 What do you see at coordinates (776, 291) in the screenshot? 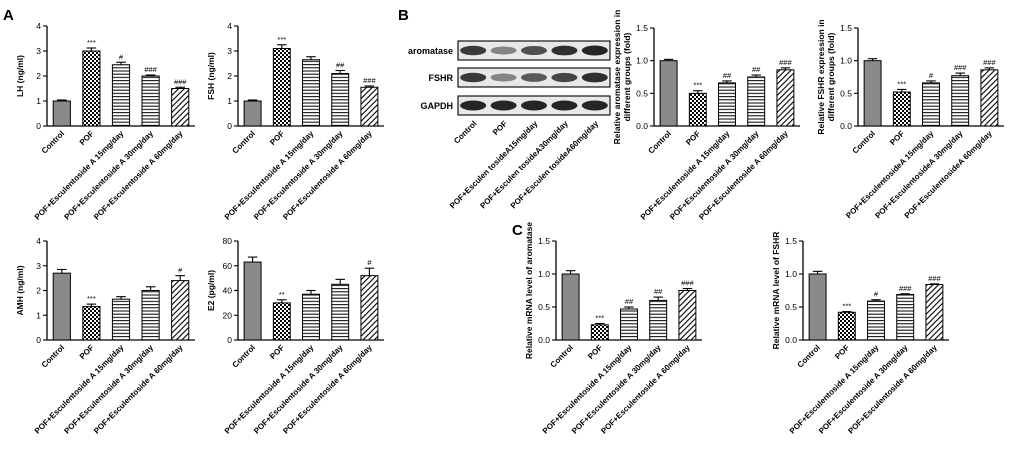
I see `y-axis-label: Relative mRNA level of FSHR` at bounding box center [776, 291].